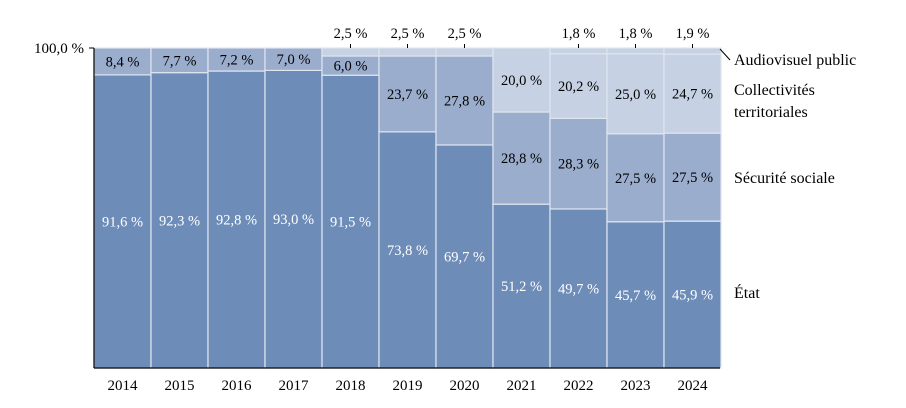 This screenshot has height=408, width=906. What do you see at coordinates (180, 386) in the screenshot?
I see `x-tick-label-2015: 2015` at bounding box center [180, 386].